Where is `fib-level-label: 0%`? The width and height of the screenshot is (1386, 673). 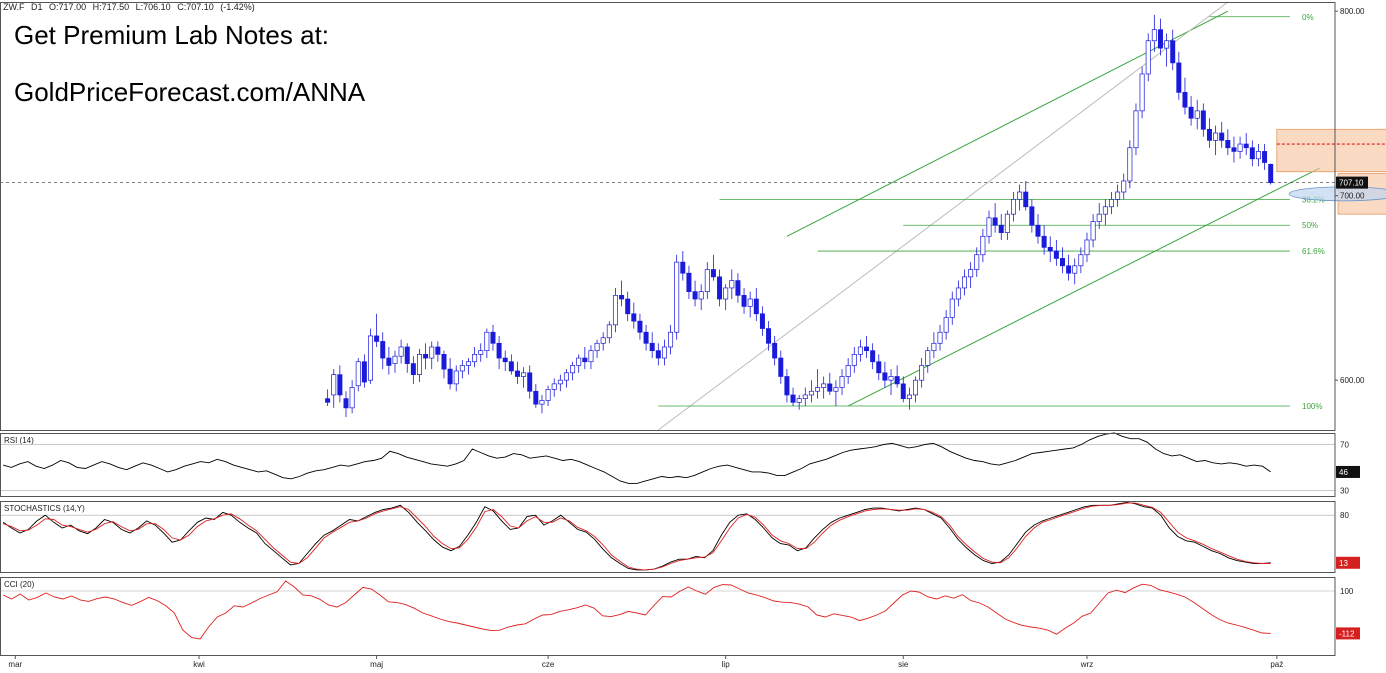 fib-level-label: 0% is located at coordinates (1308, 17).